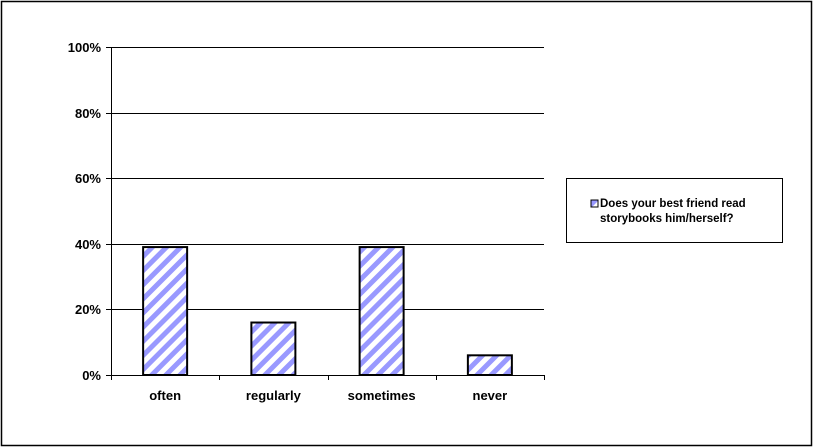 The width and height of the screenshot is (813, 447). Describe the element at coordinates (165, 395) in the screenshot. I see `x-tick-label: often` at that location.